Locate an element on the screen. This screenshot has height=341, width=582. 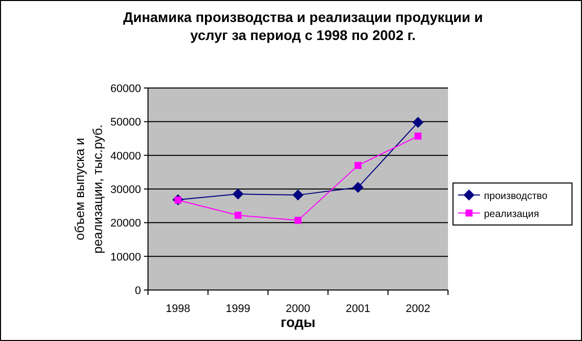
x-axis-title: годы is located at coordinates (298, 322).